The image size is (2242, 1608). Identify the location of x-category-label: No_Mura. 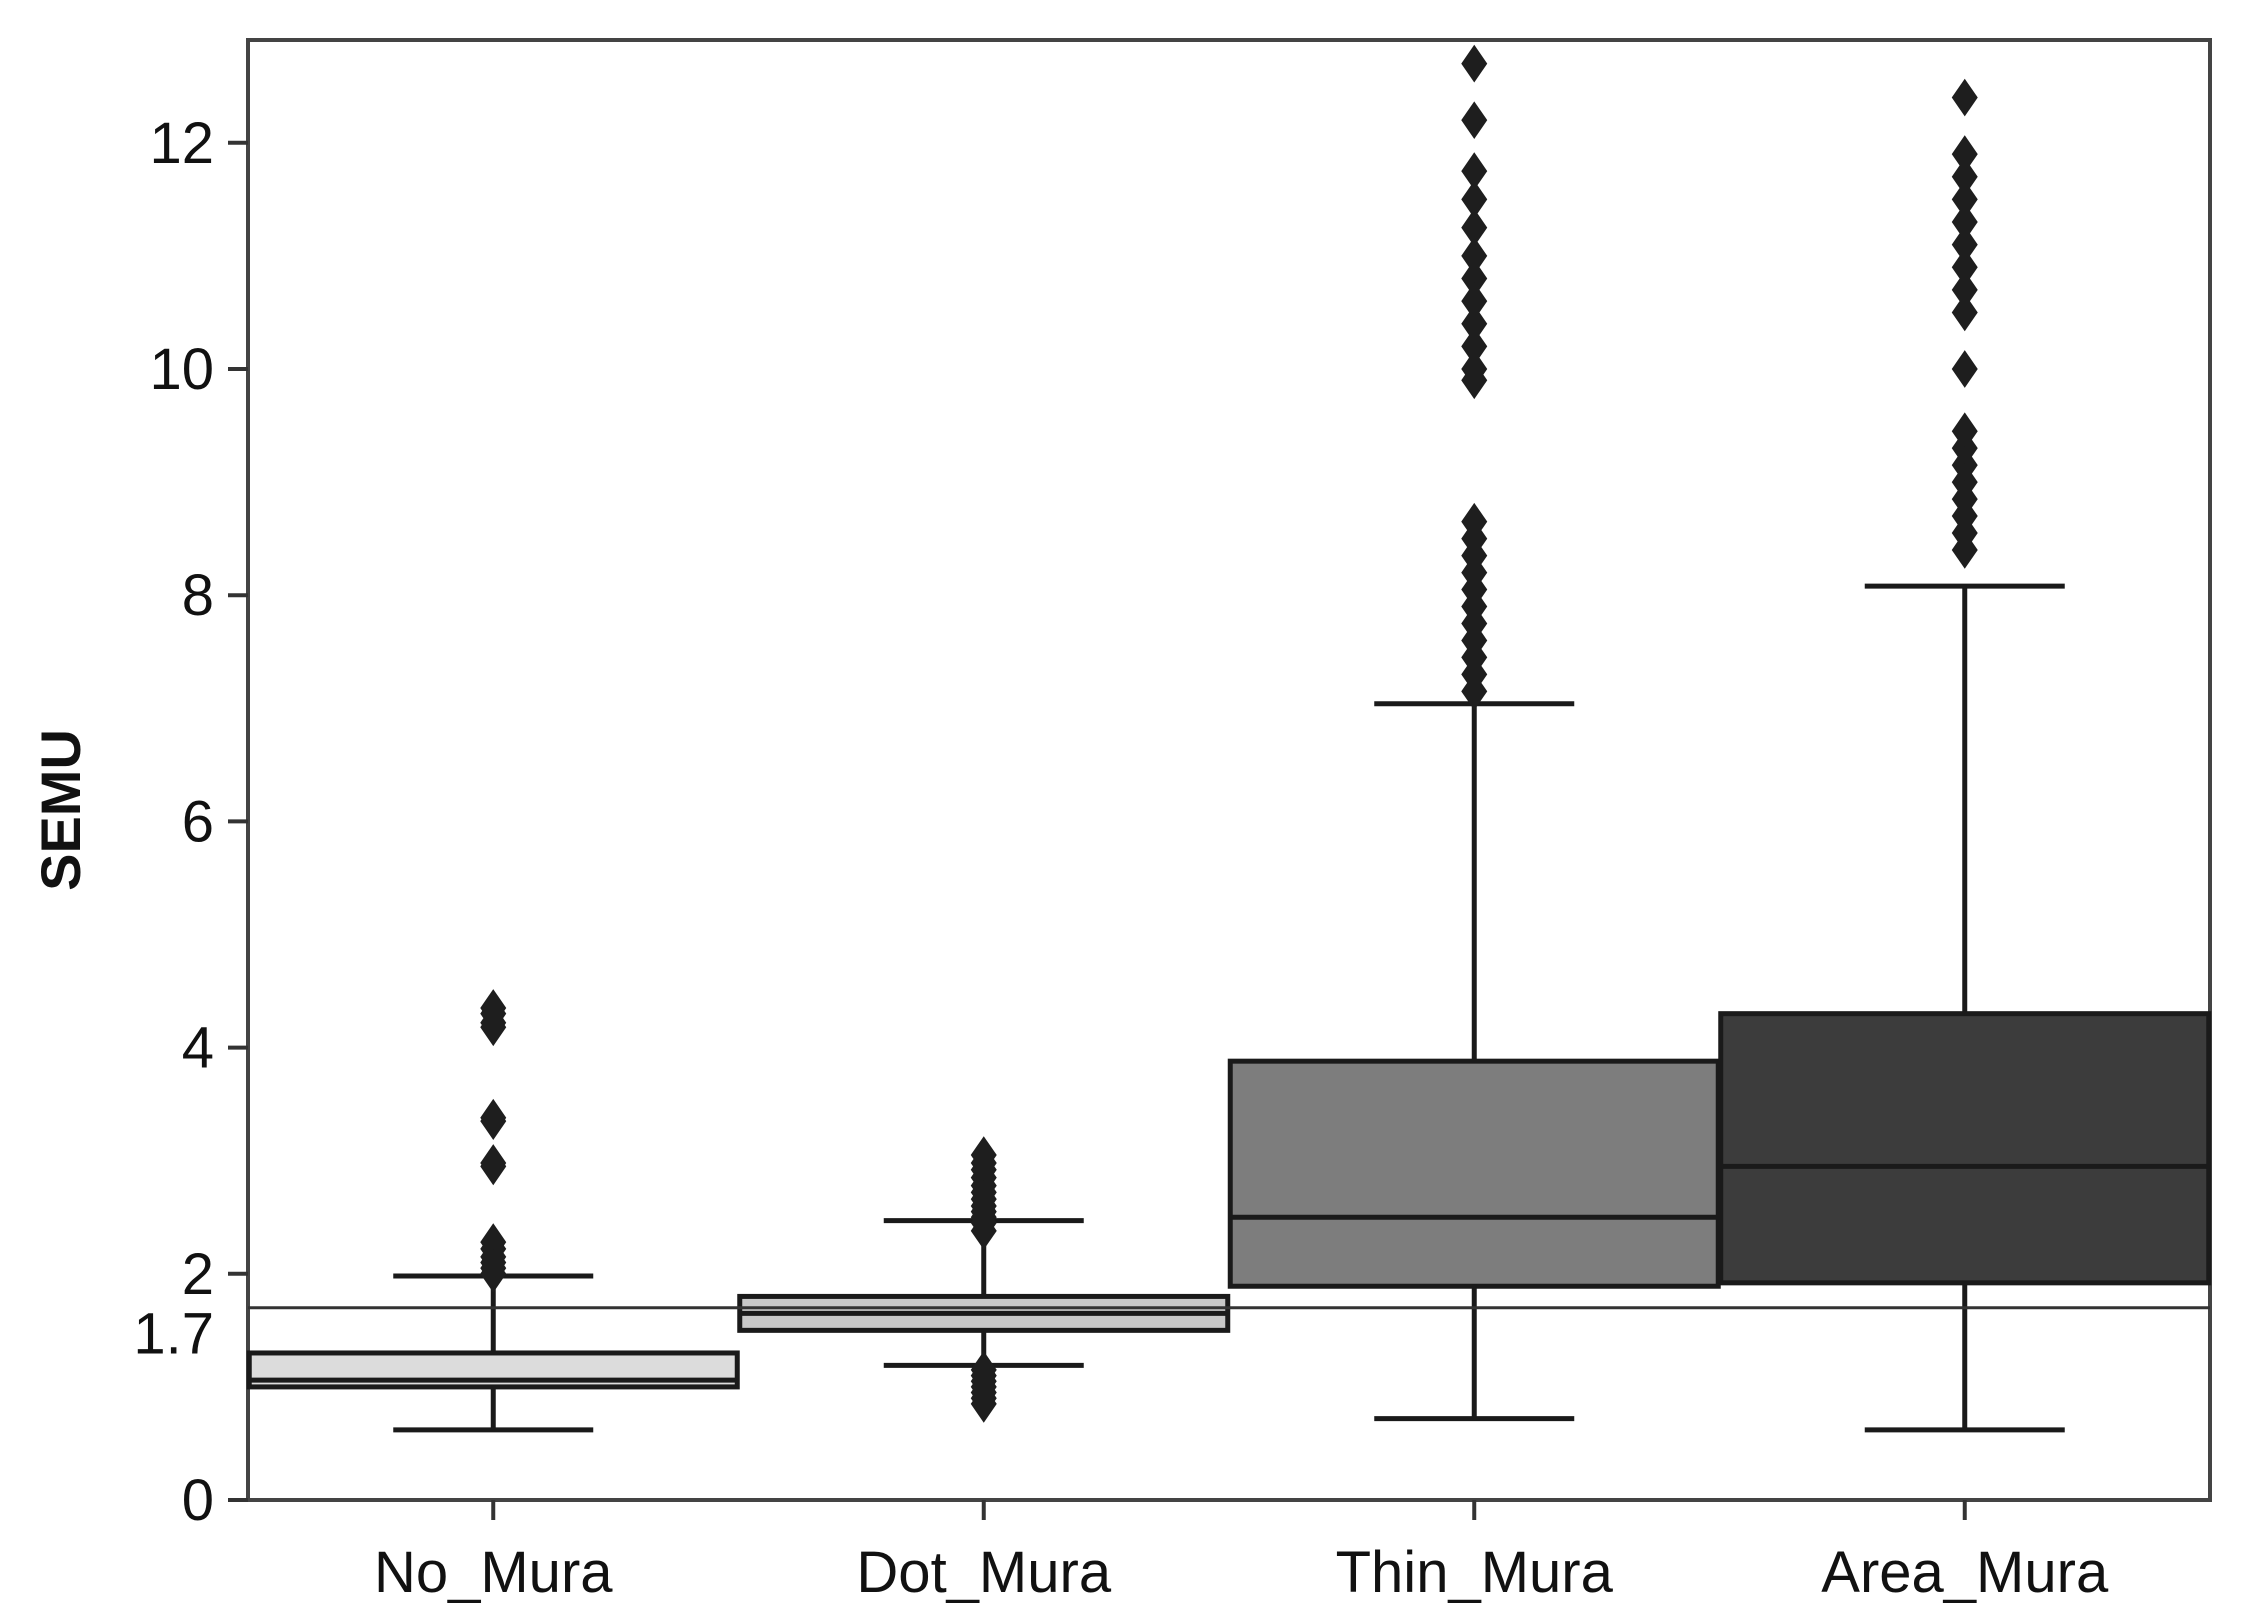
(493, 1571).